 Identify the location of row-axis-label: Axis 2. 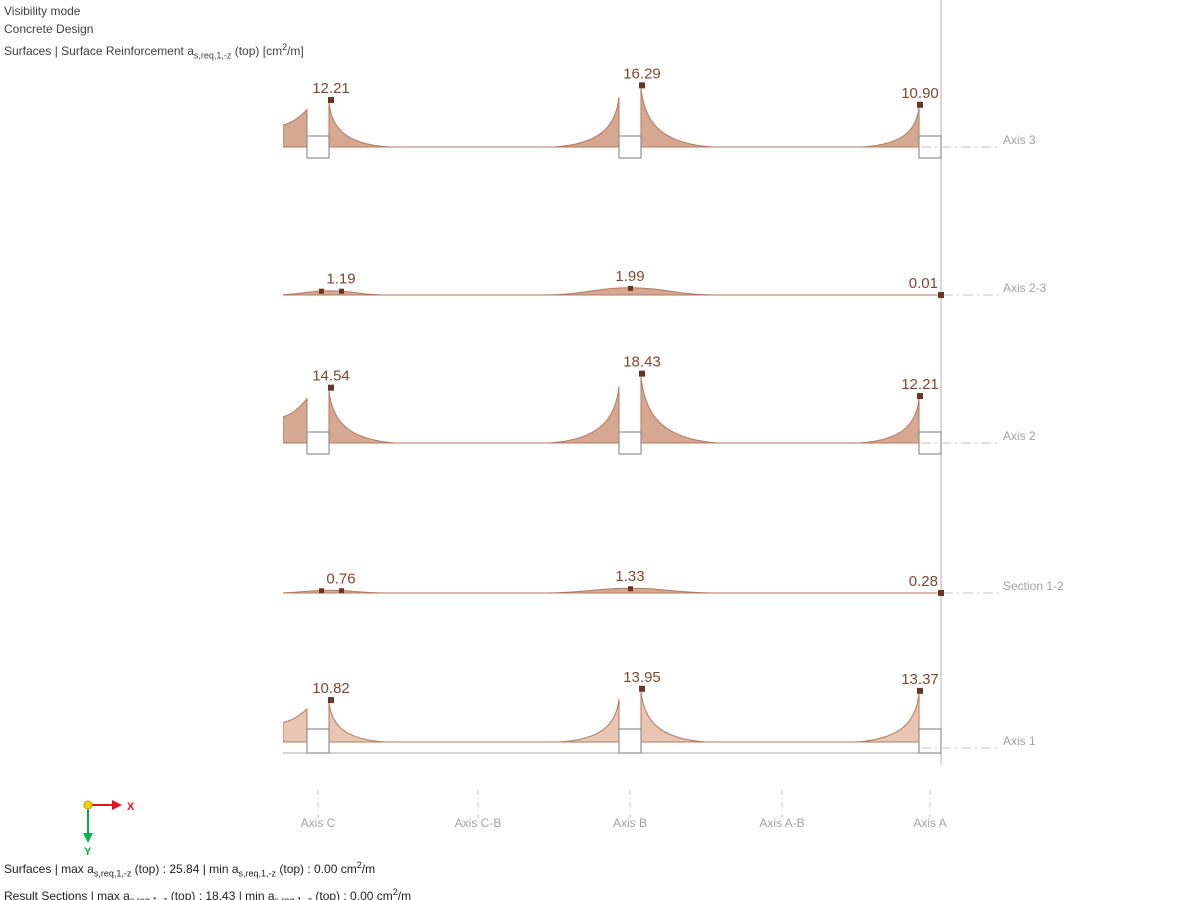
(1019, 436).